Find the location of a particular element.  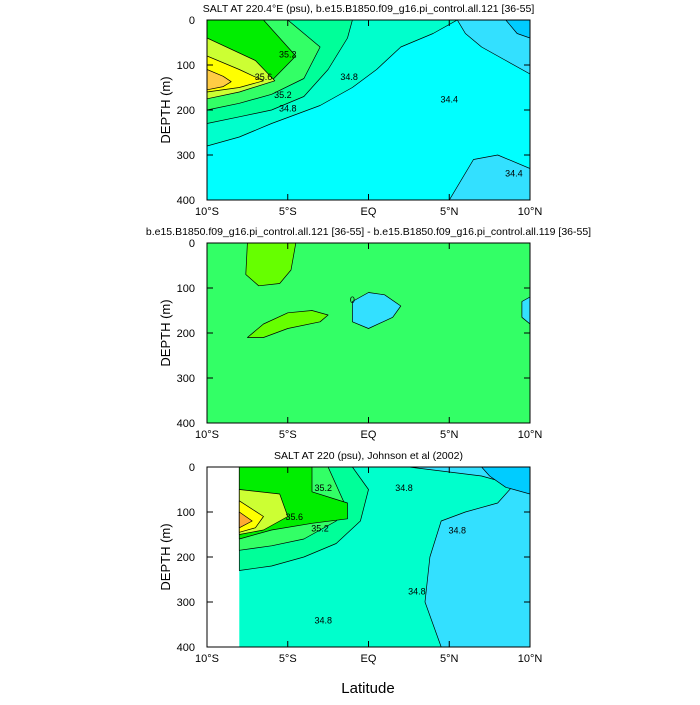

contour-region-background is located at coordinates (368, 333).